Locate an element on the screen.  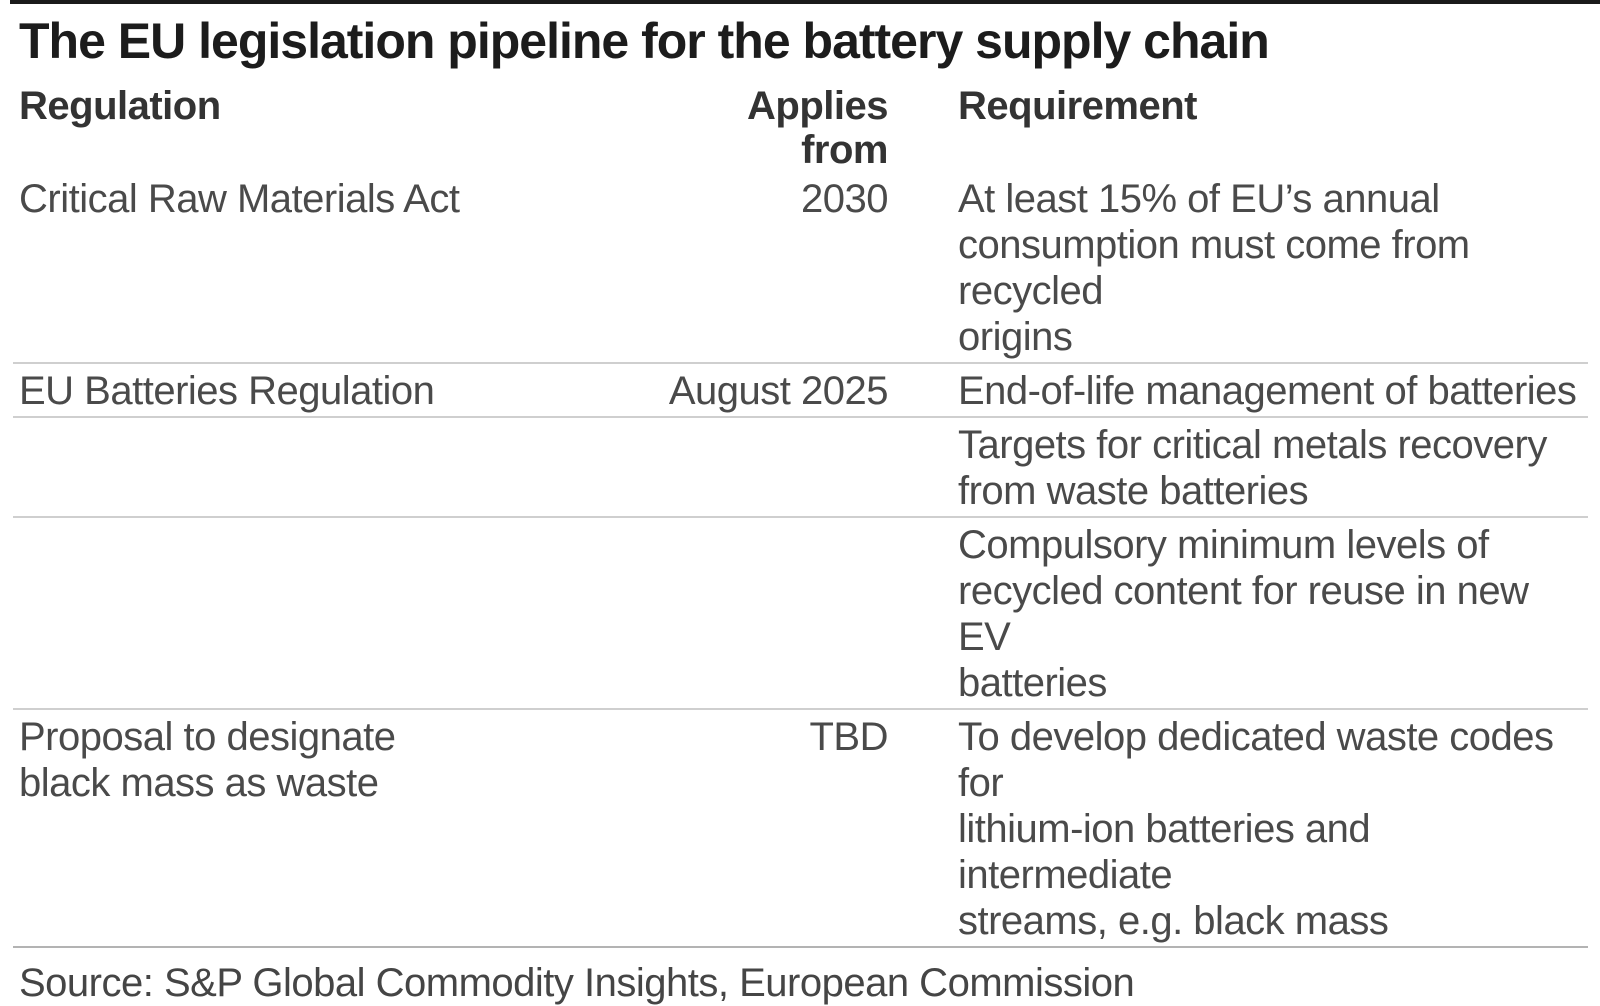
cell-applies-from: TBD is located at coordinates (849, 737).